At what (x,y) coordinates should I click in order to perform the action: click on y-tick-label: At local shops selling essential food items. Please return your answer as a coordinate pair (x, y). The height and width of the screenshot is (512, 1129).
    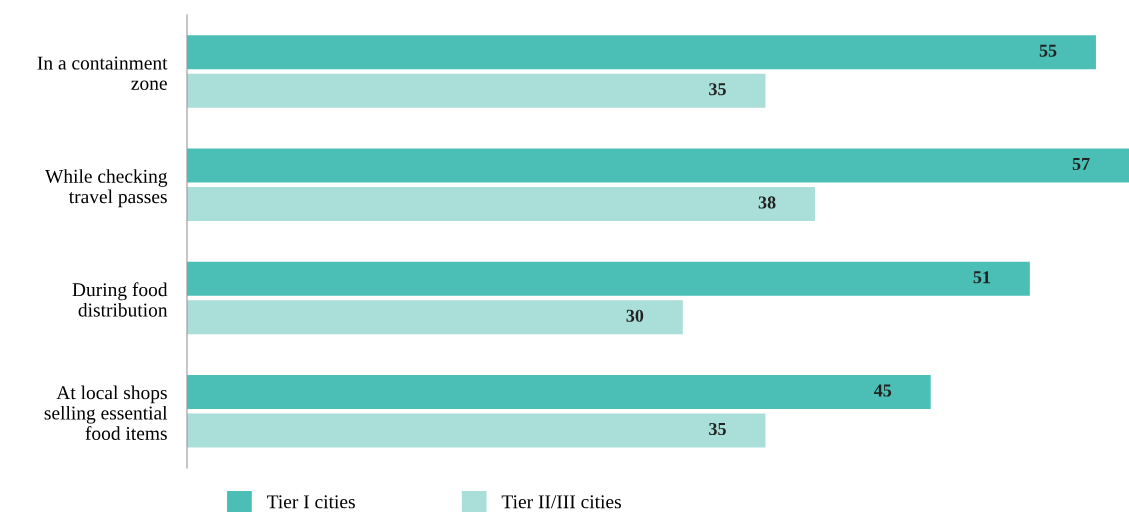
    Looking at the image, I should click on (106, 412).